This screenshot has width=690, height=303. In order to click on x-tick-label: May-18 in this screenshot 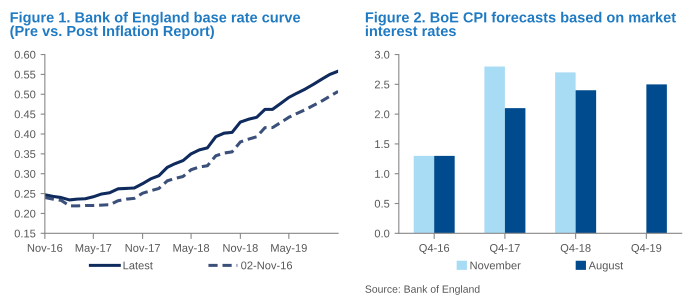, I will do `click(191, 249)`.